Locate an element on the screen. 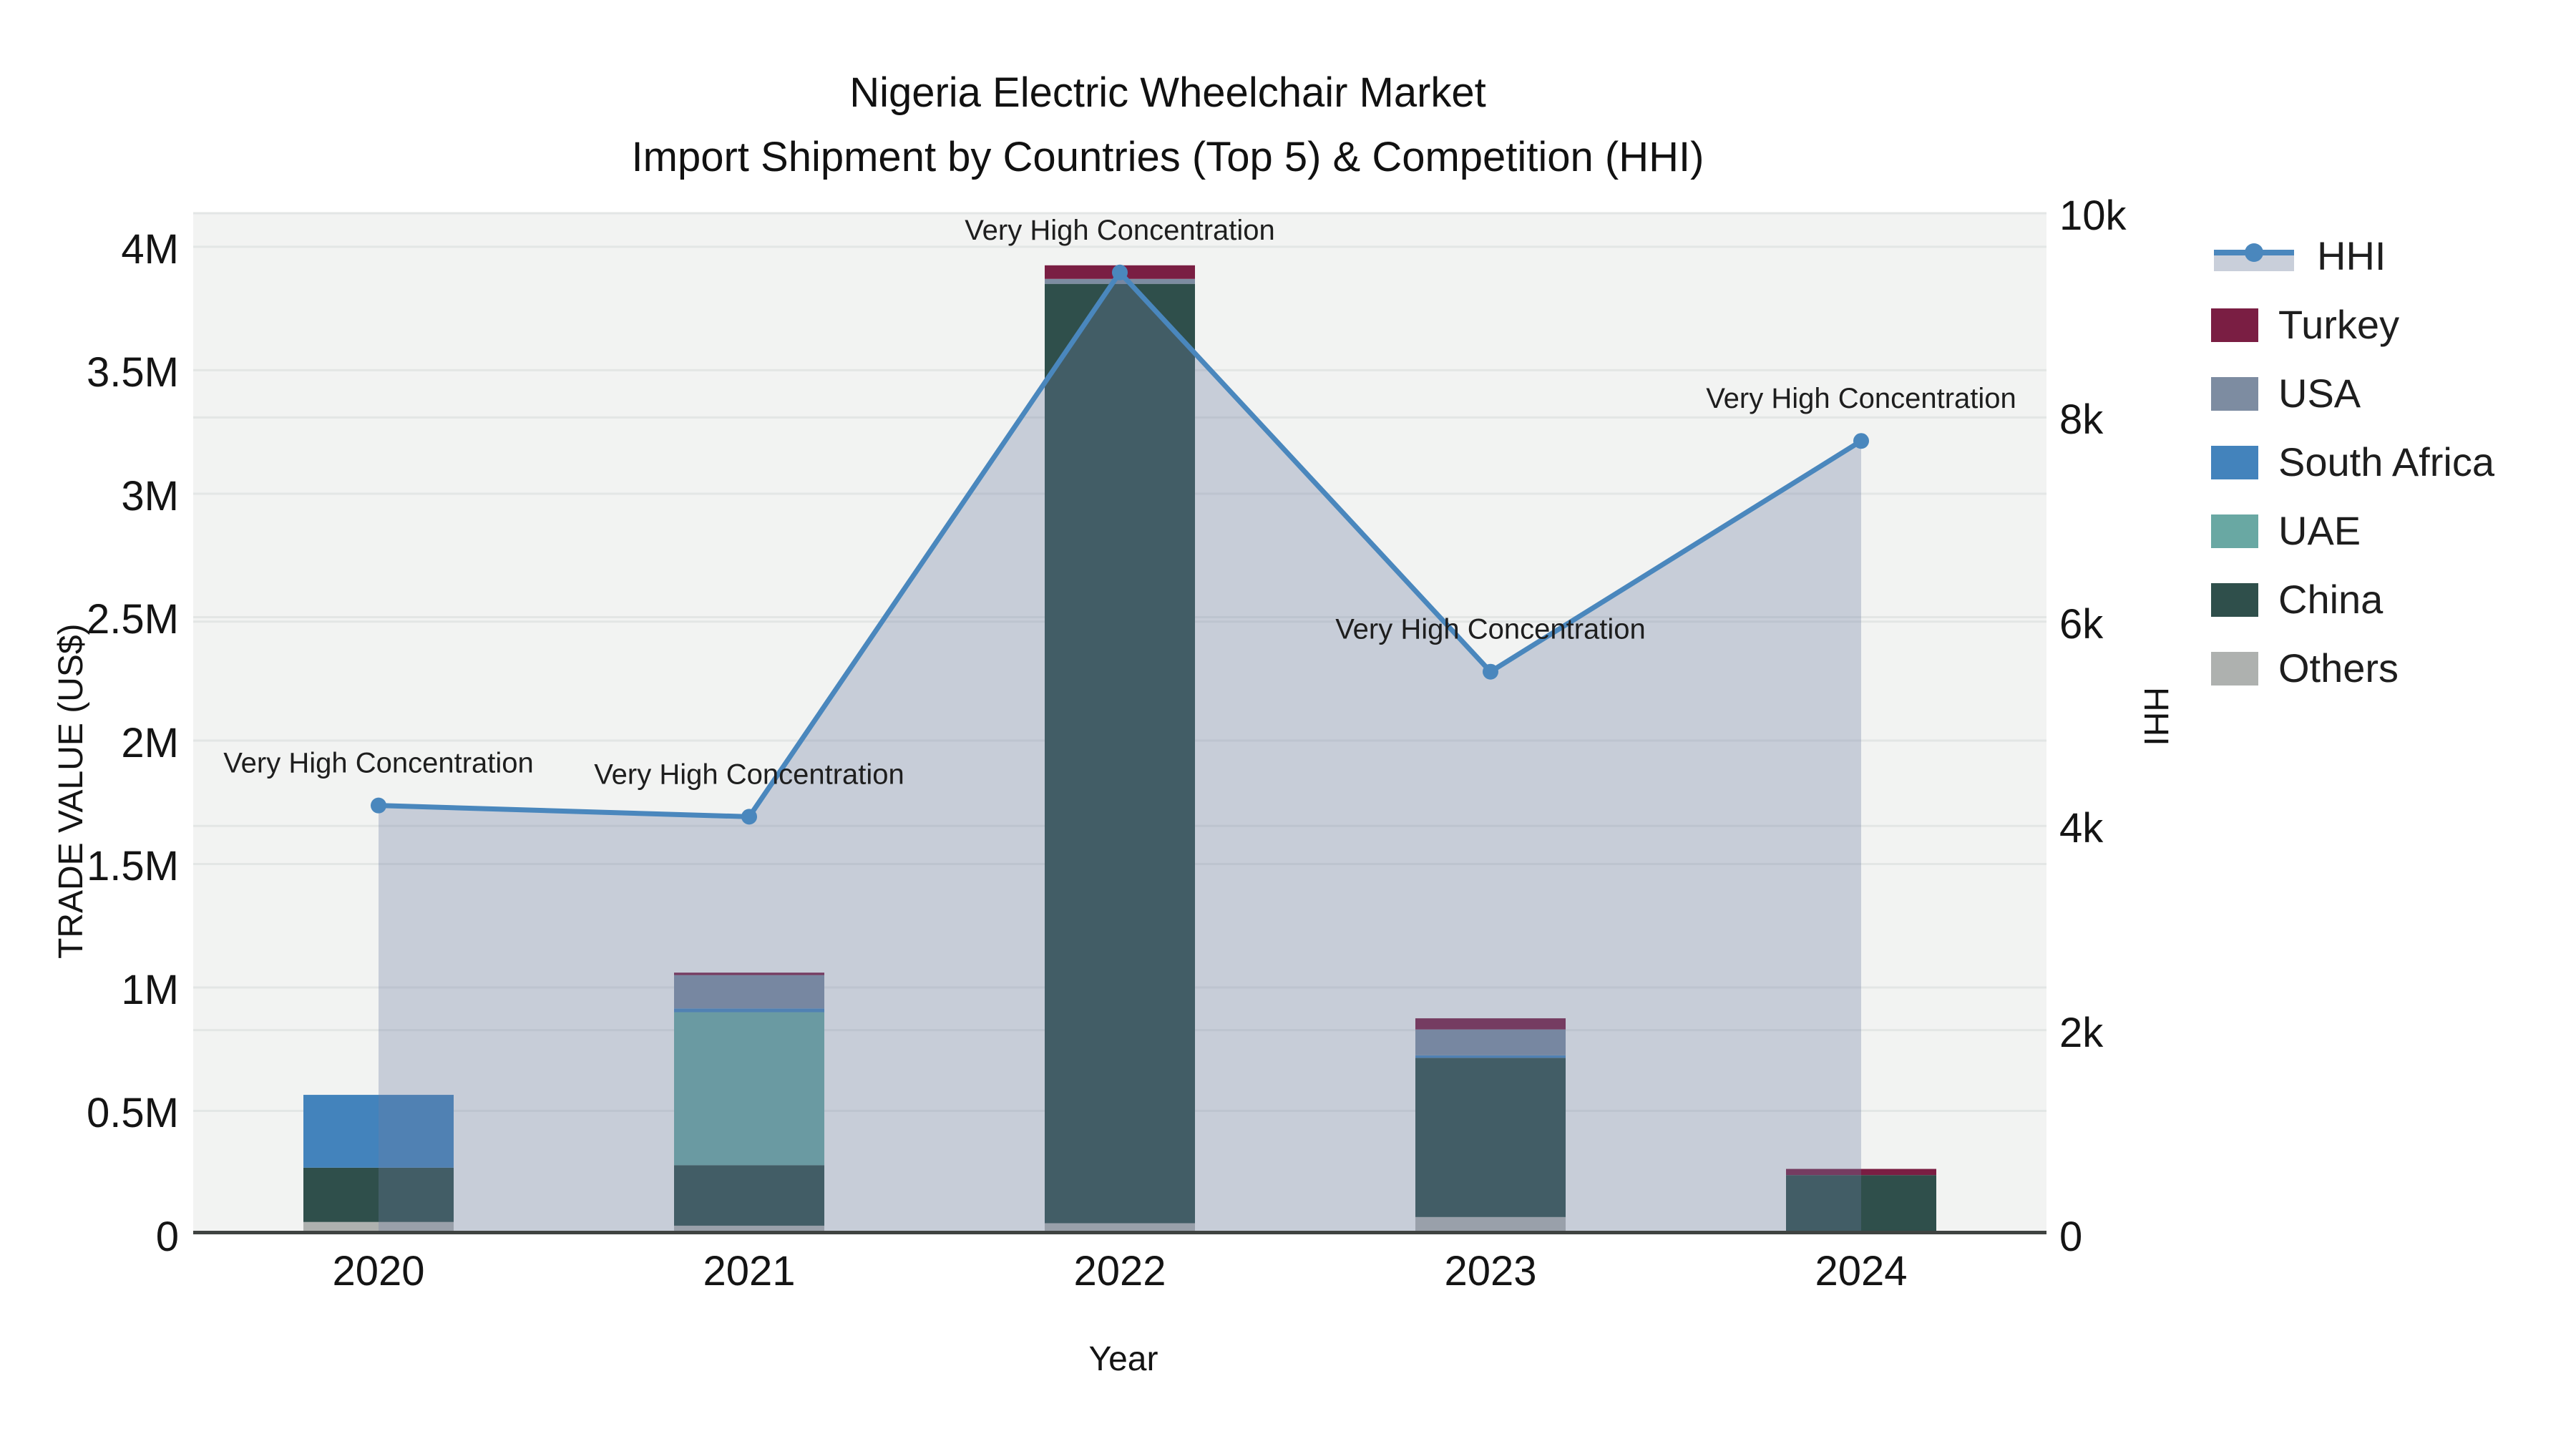 Image resolution: width=2576 pixels, height=1449 pixels. hhi-marker-2022 is located at coordinates (1120, 272).